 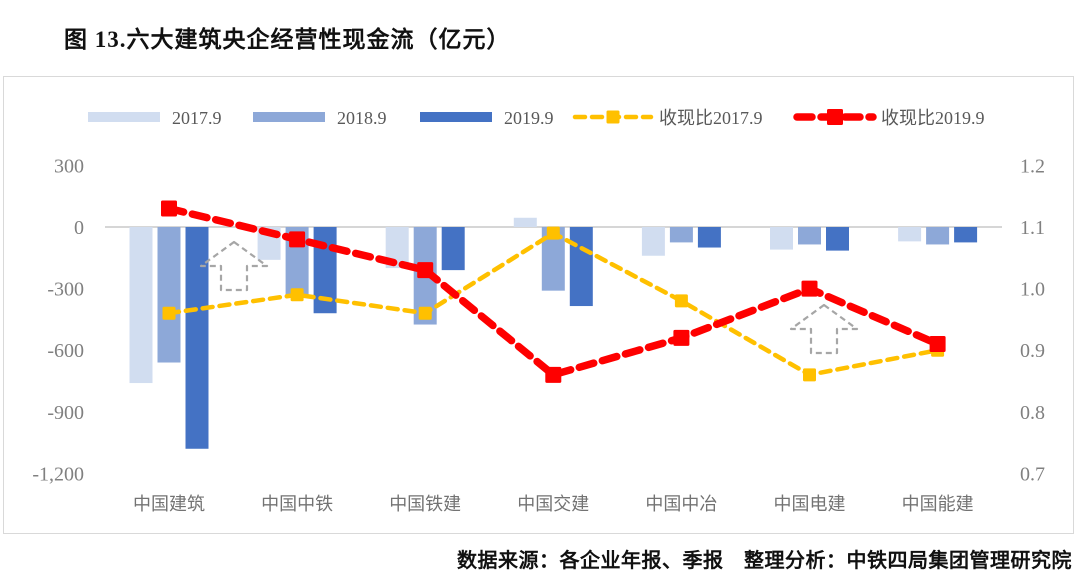 I want to click on bar-s2-c4, so click(x=709, y=237).